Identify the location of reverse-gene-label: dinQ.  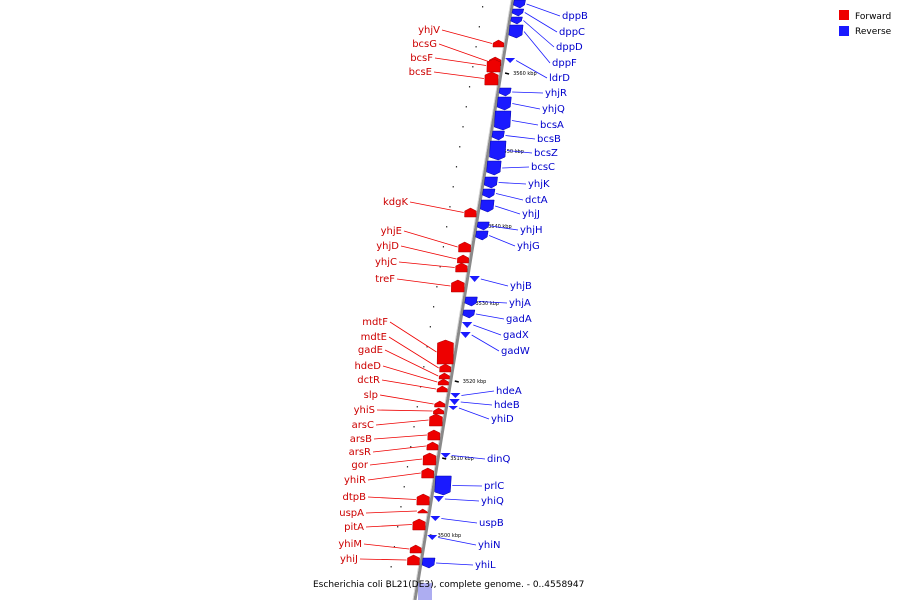
(498, 459).